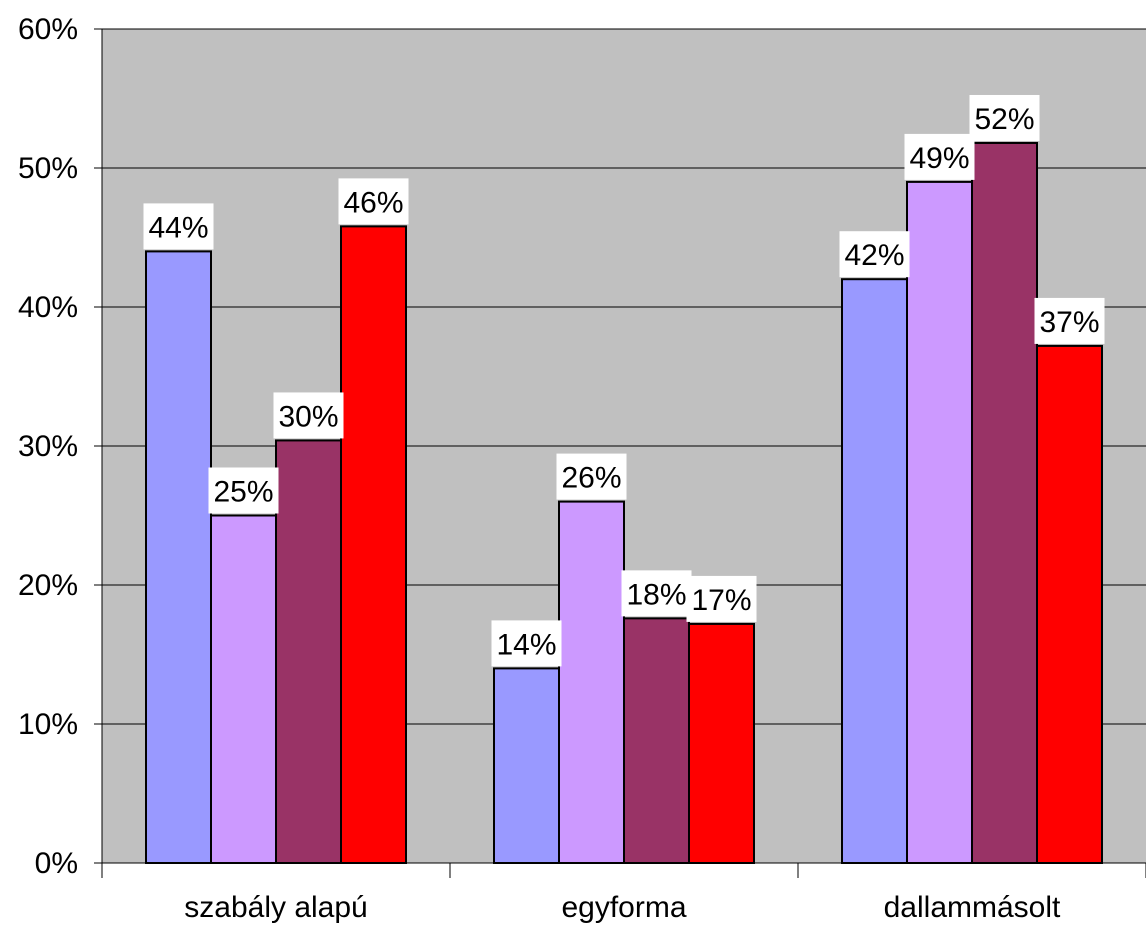 The image size is (1146, 932). I want to click on data-label: 25%, so click(243, 492).